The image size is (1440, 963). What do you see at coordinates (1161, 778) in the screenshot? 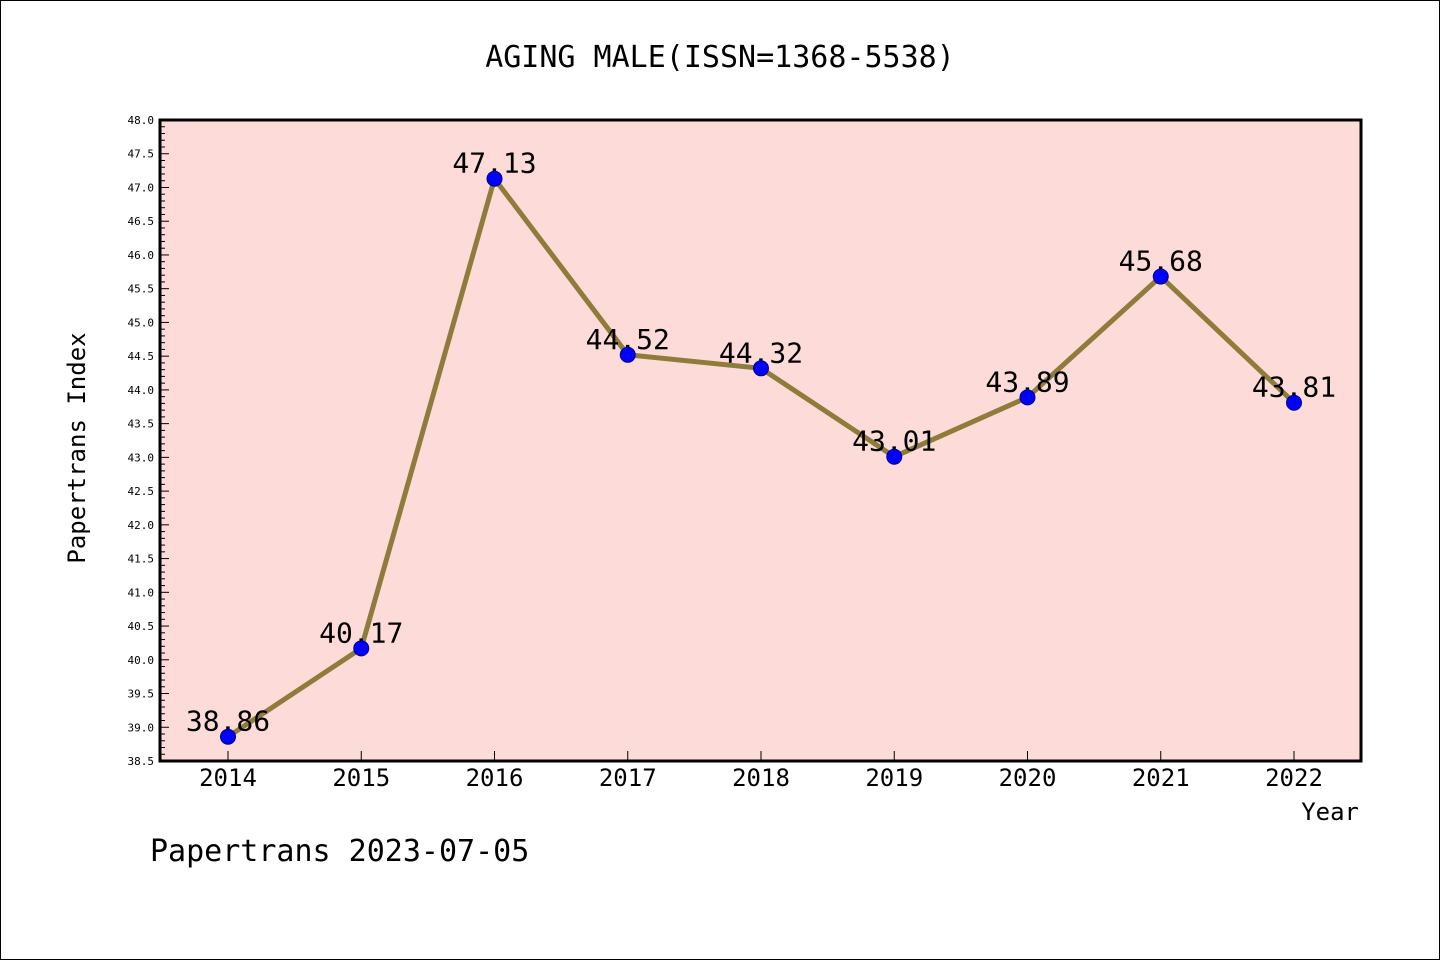
I see `x-tick-label: 2021` at bounding box center [1161, 778].